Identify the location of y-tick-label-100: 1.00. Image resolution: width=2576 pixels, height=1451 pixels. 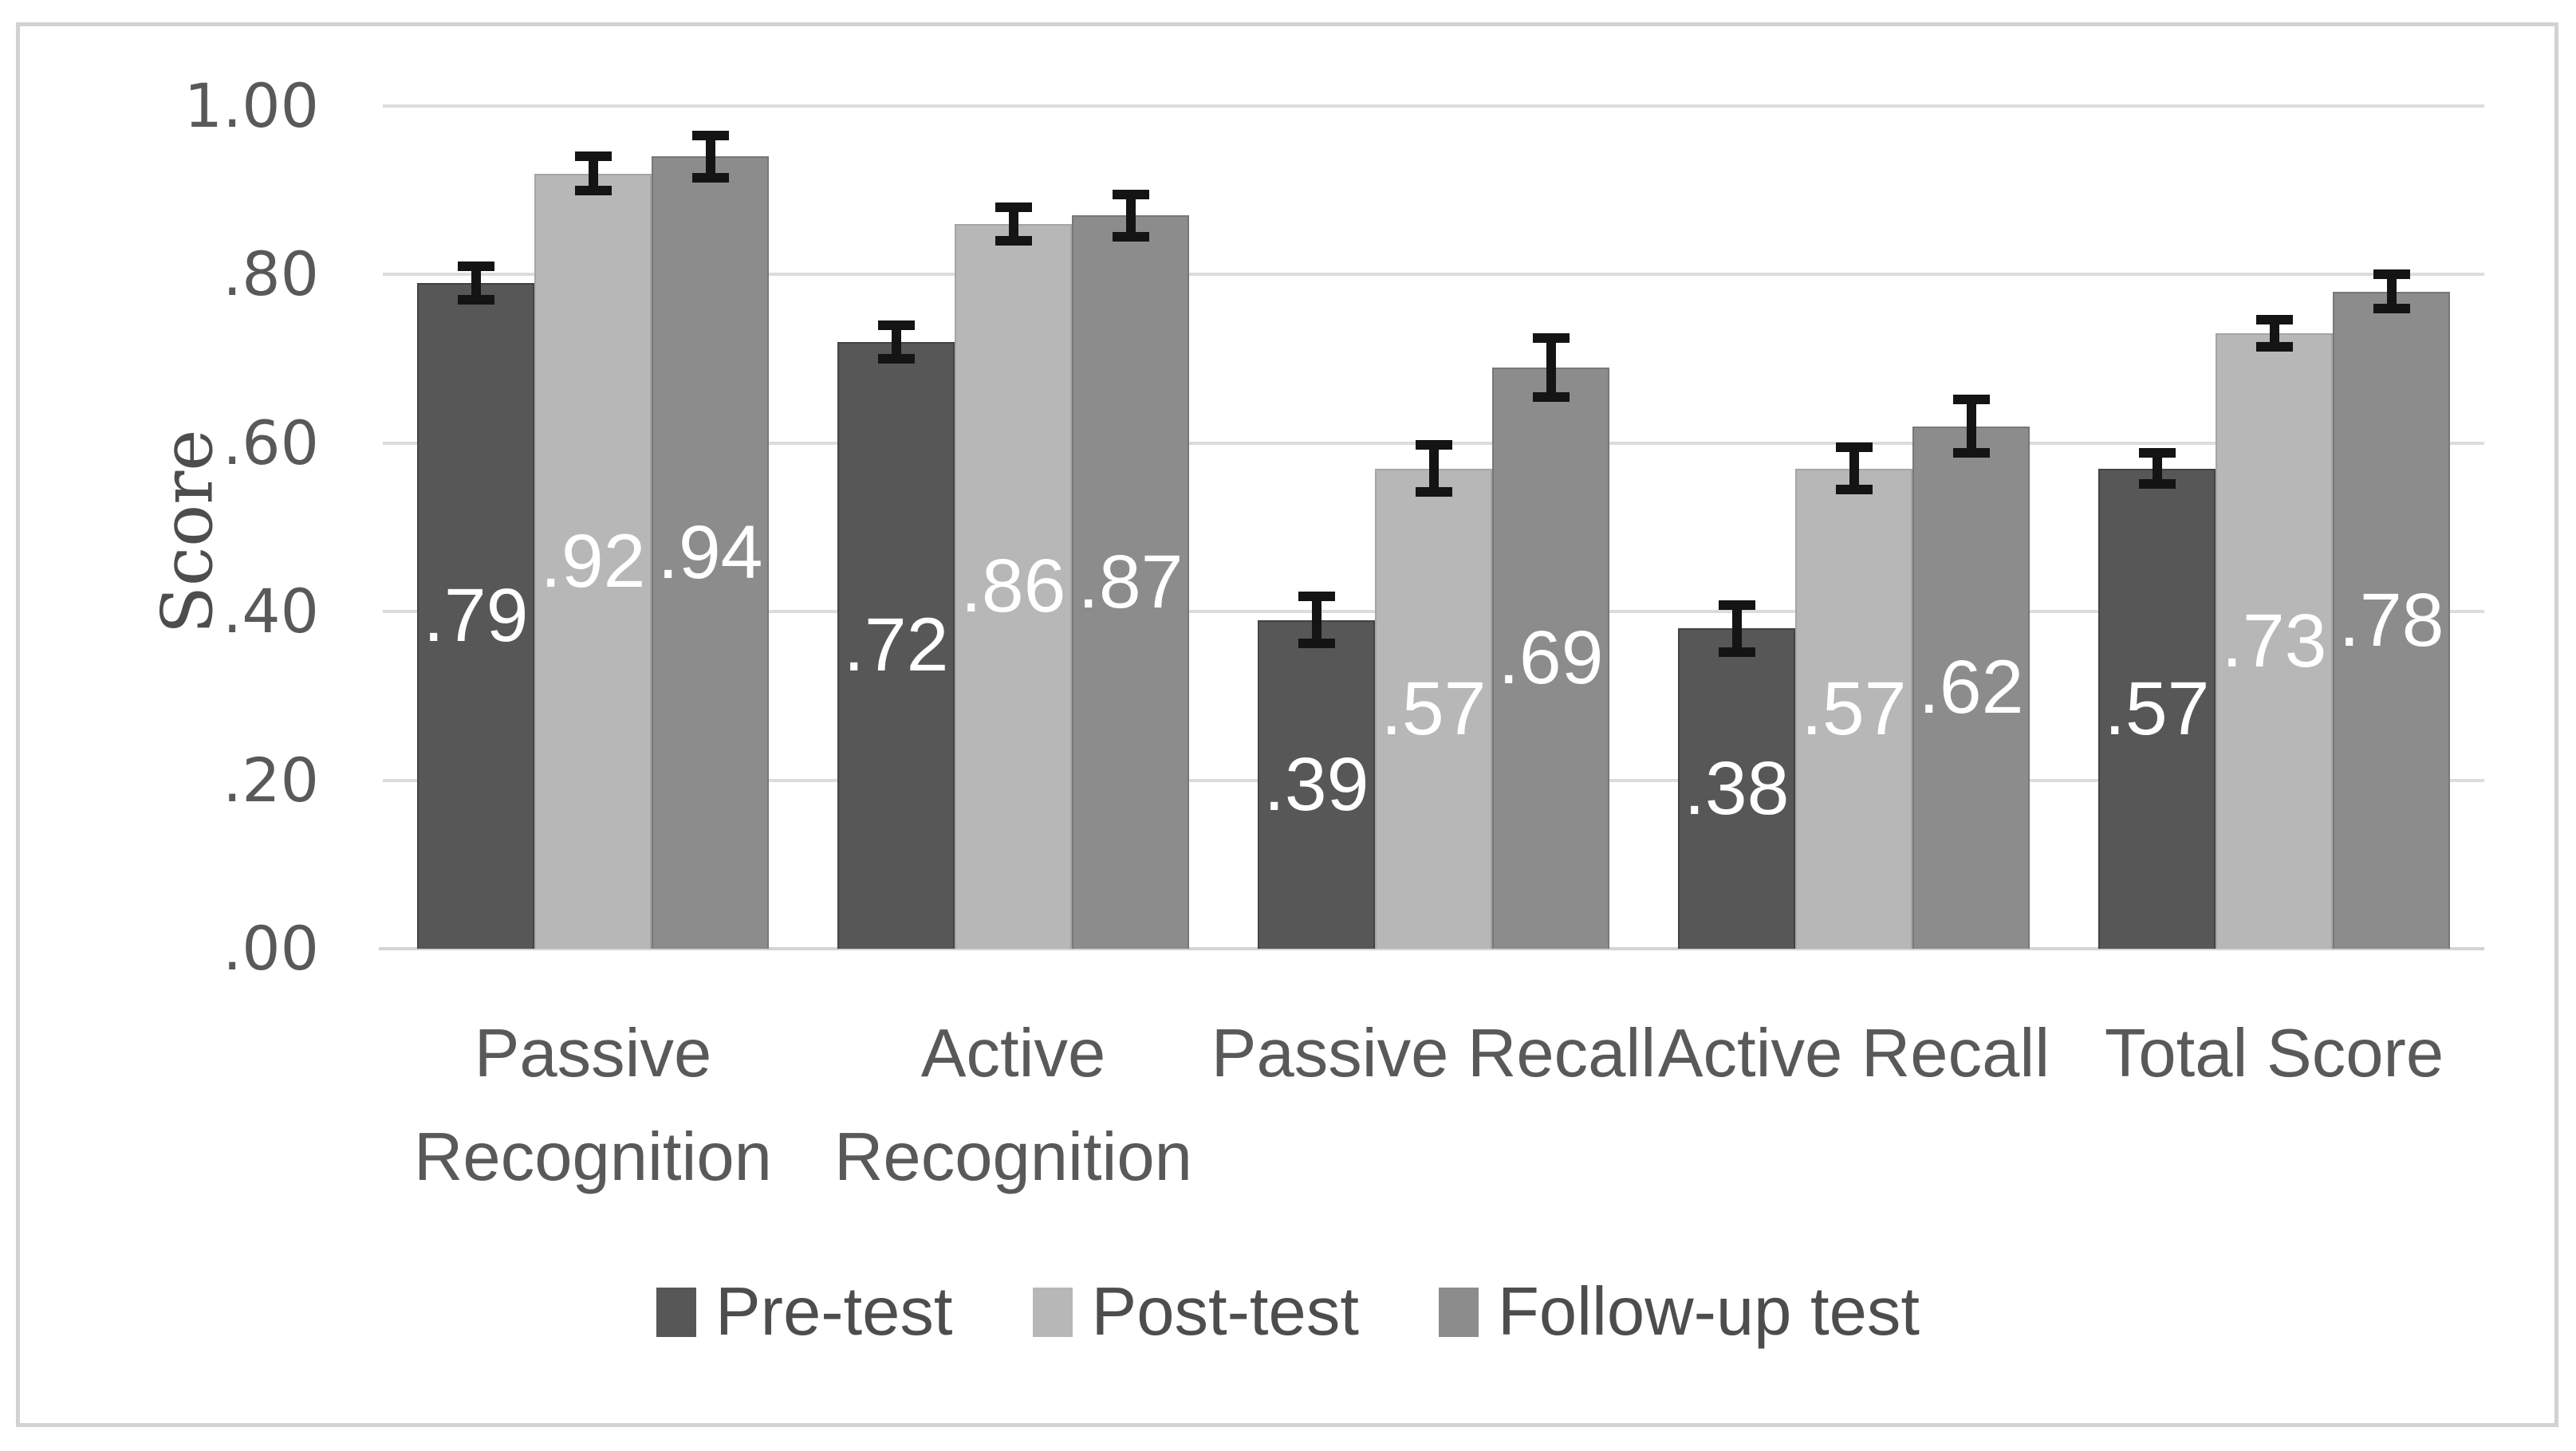
(251, 106).